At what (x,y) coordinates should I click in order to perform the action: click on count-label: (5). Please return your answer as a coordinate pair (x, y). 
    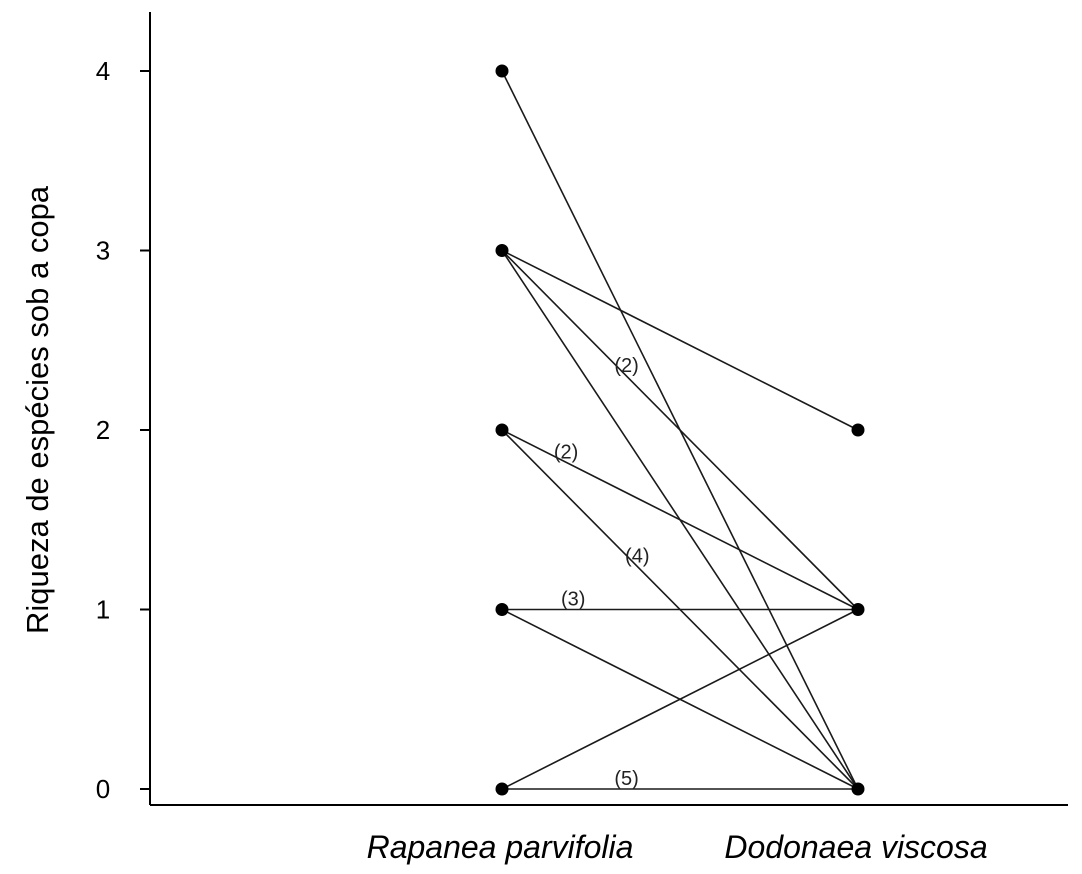
    Looking at the image, I should click on (626, 779).